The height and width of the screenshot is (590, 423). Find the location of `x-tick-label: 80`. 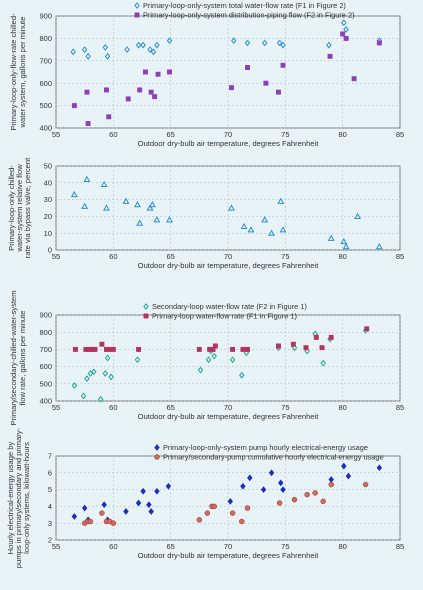

x-tick-label: 80 is located at coordinates (342, 407).